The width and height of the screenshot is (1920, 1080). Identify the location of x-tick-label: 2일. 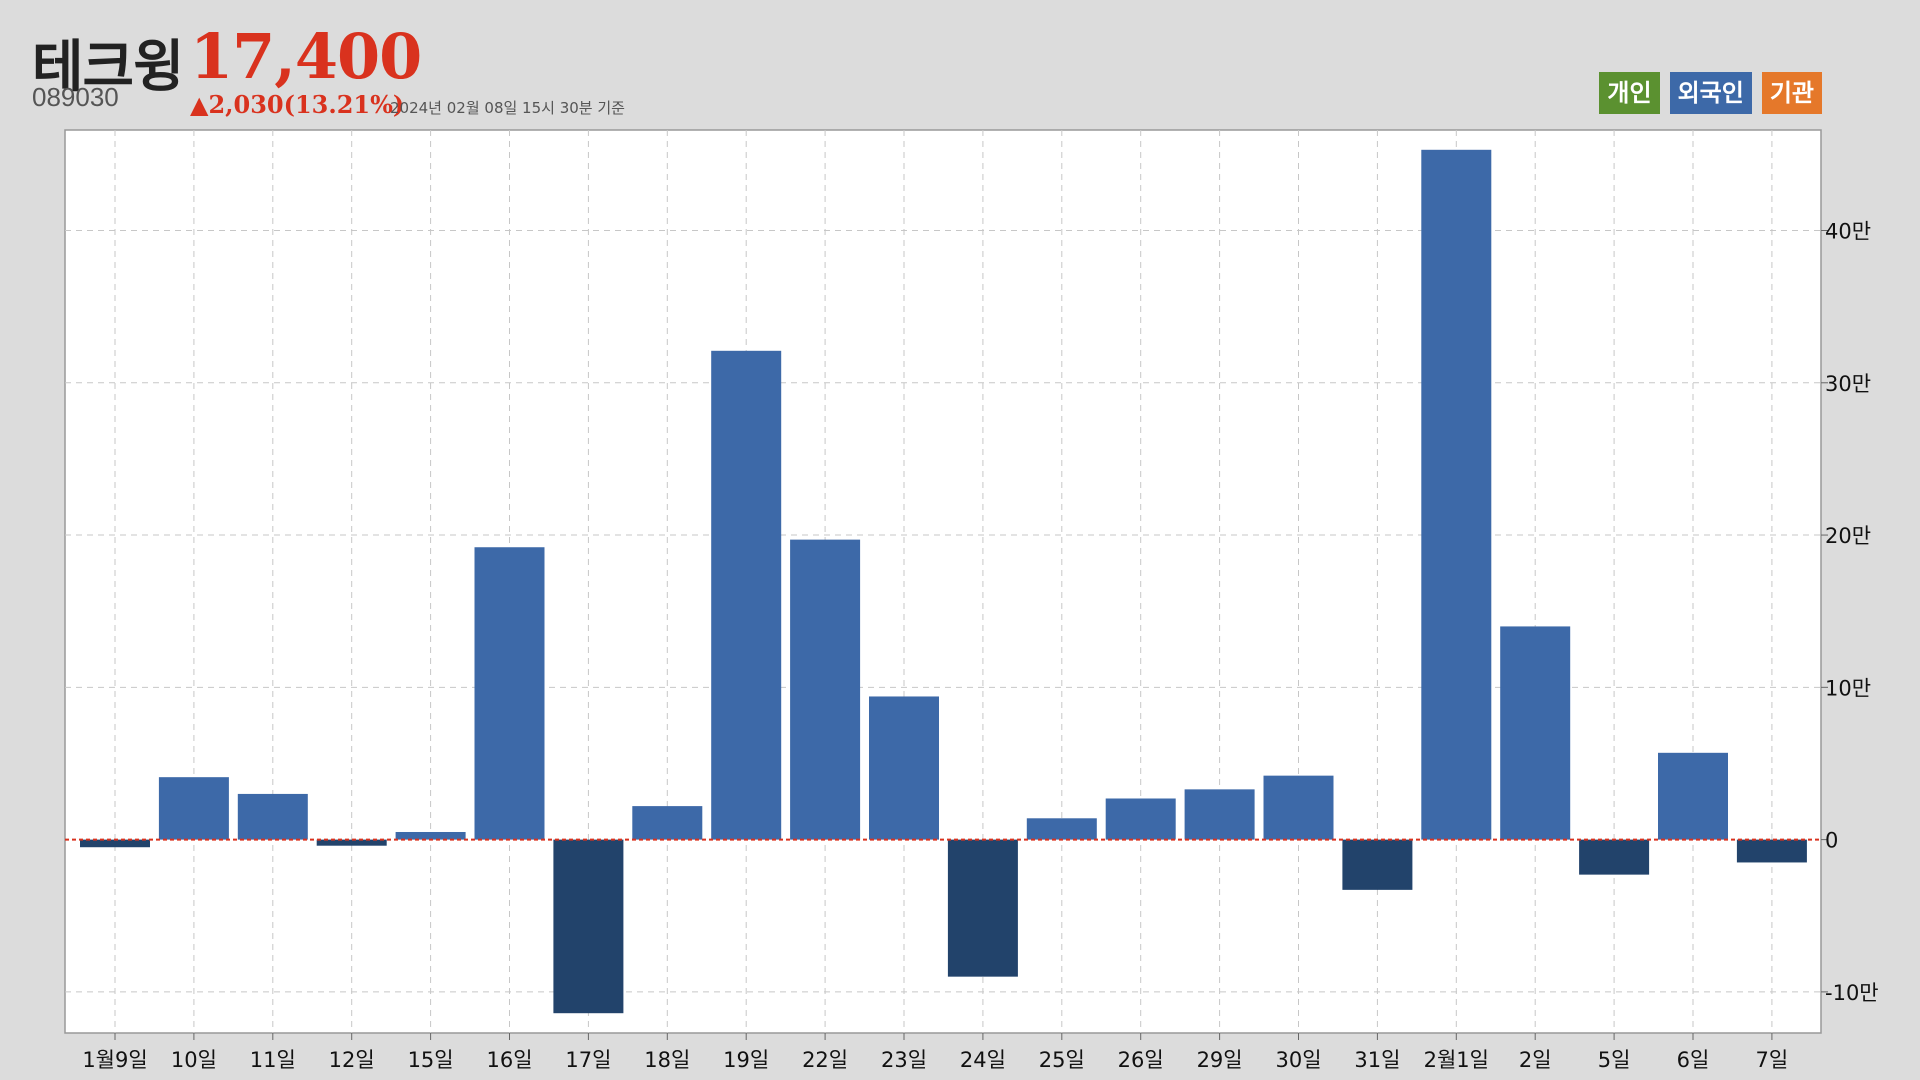
(1535, 1060).